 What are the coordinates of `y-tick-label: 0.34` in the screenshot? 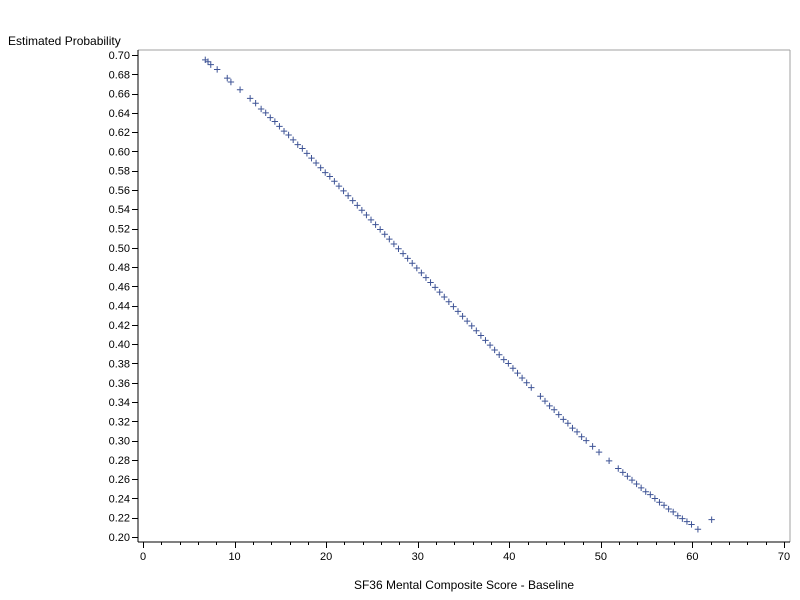 It's located at (119, 403).